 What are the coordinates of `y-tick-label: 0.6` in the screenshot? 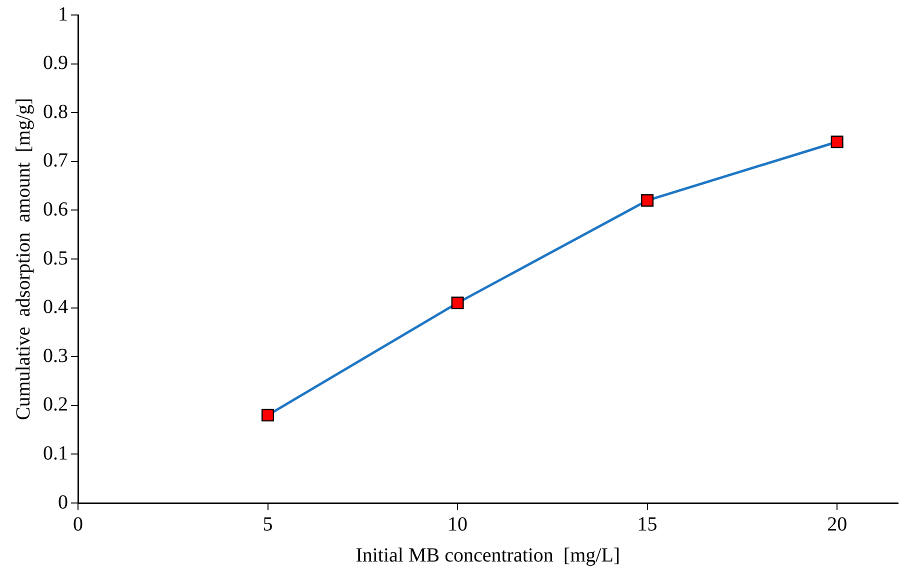 It's located at (55, 209).